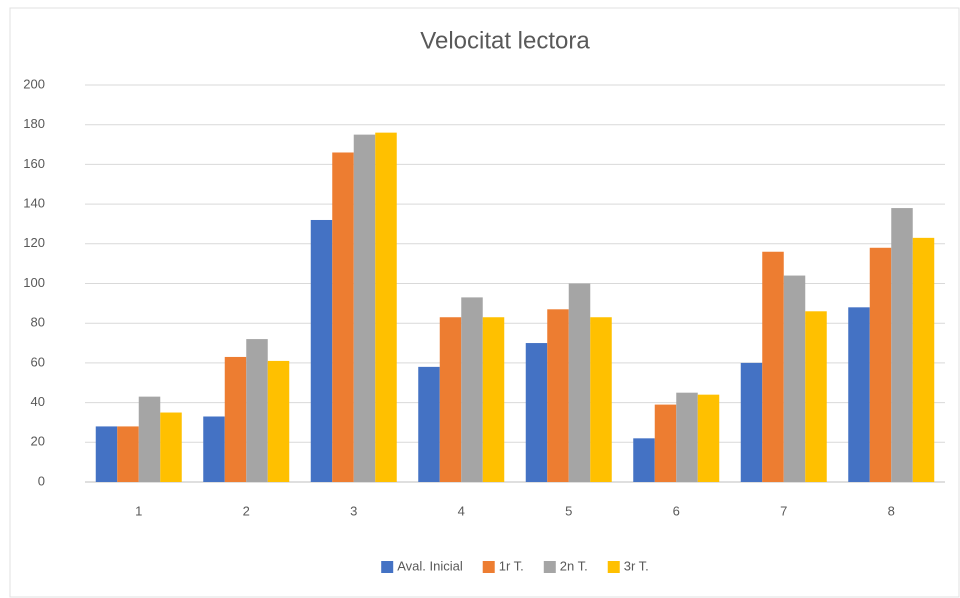 This screenshot has height=598, width=960. What do you see at coordinates (138, 510) in the screenshot?
I see `x-tick-label: 1` at bounding box center [138, 510].